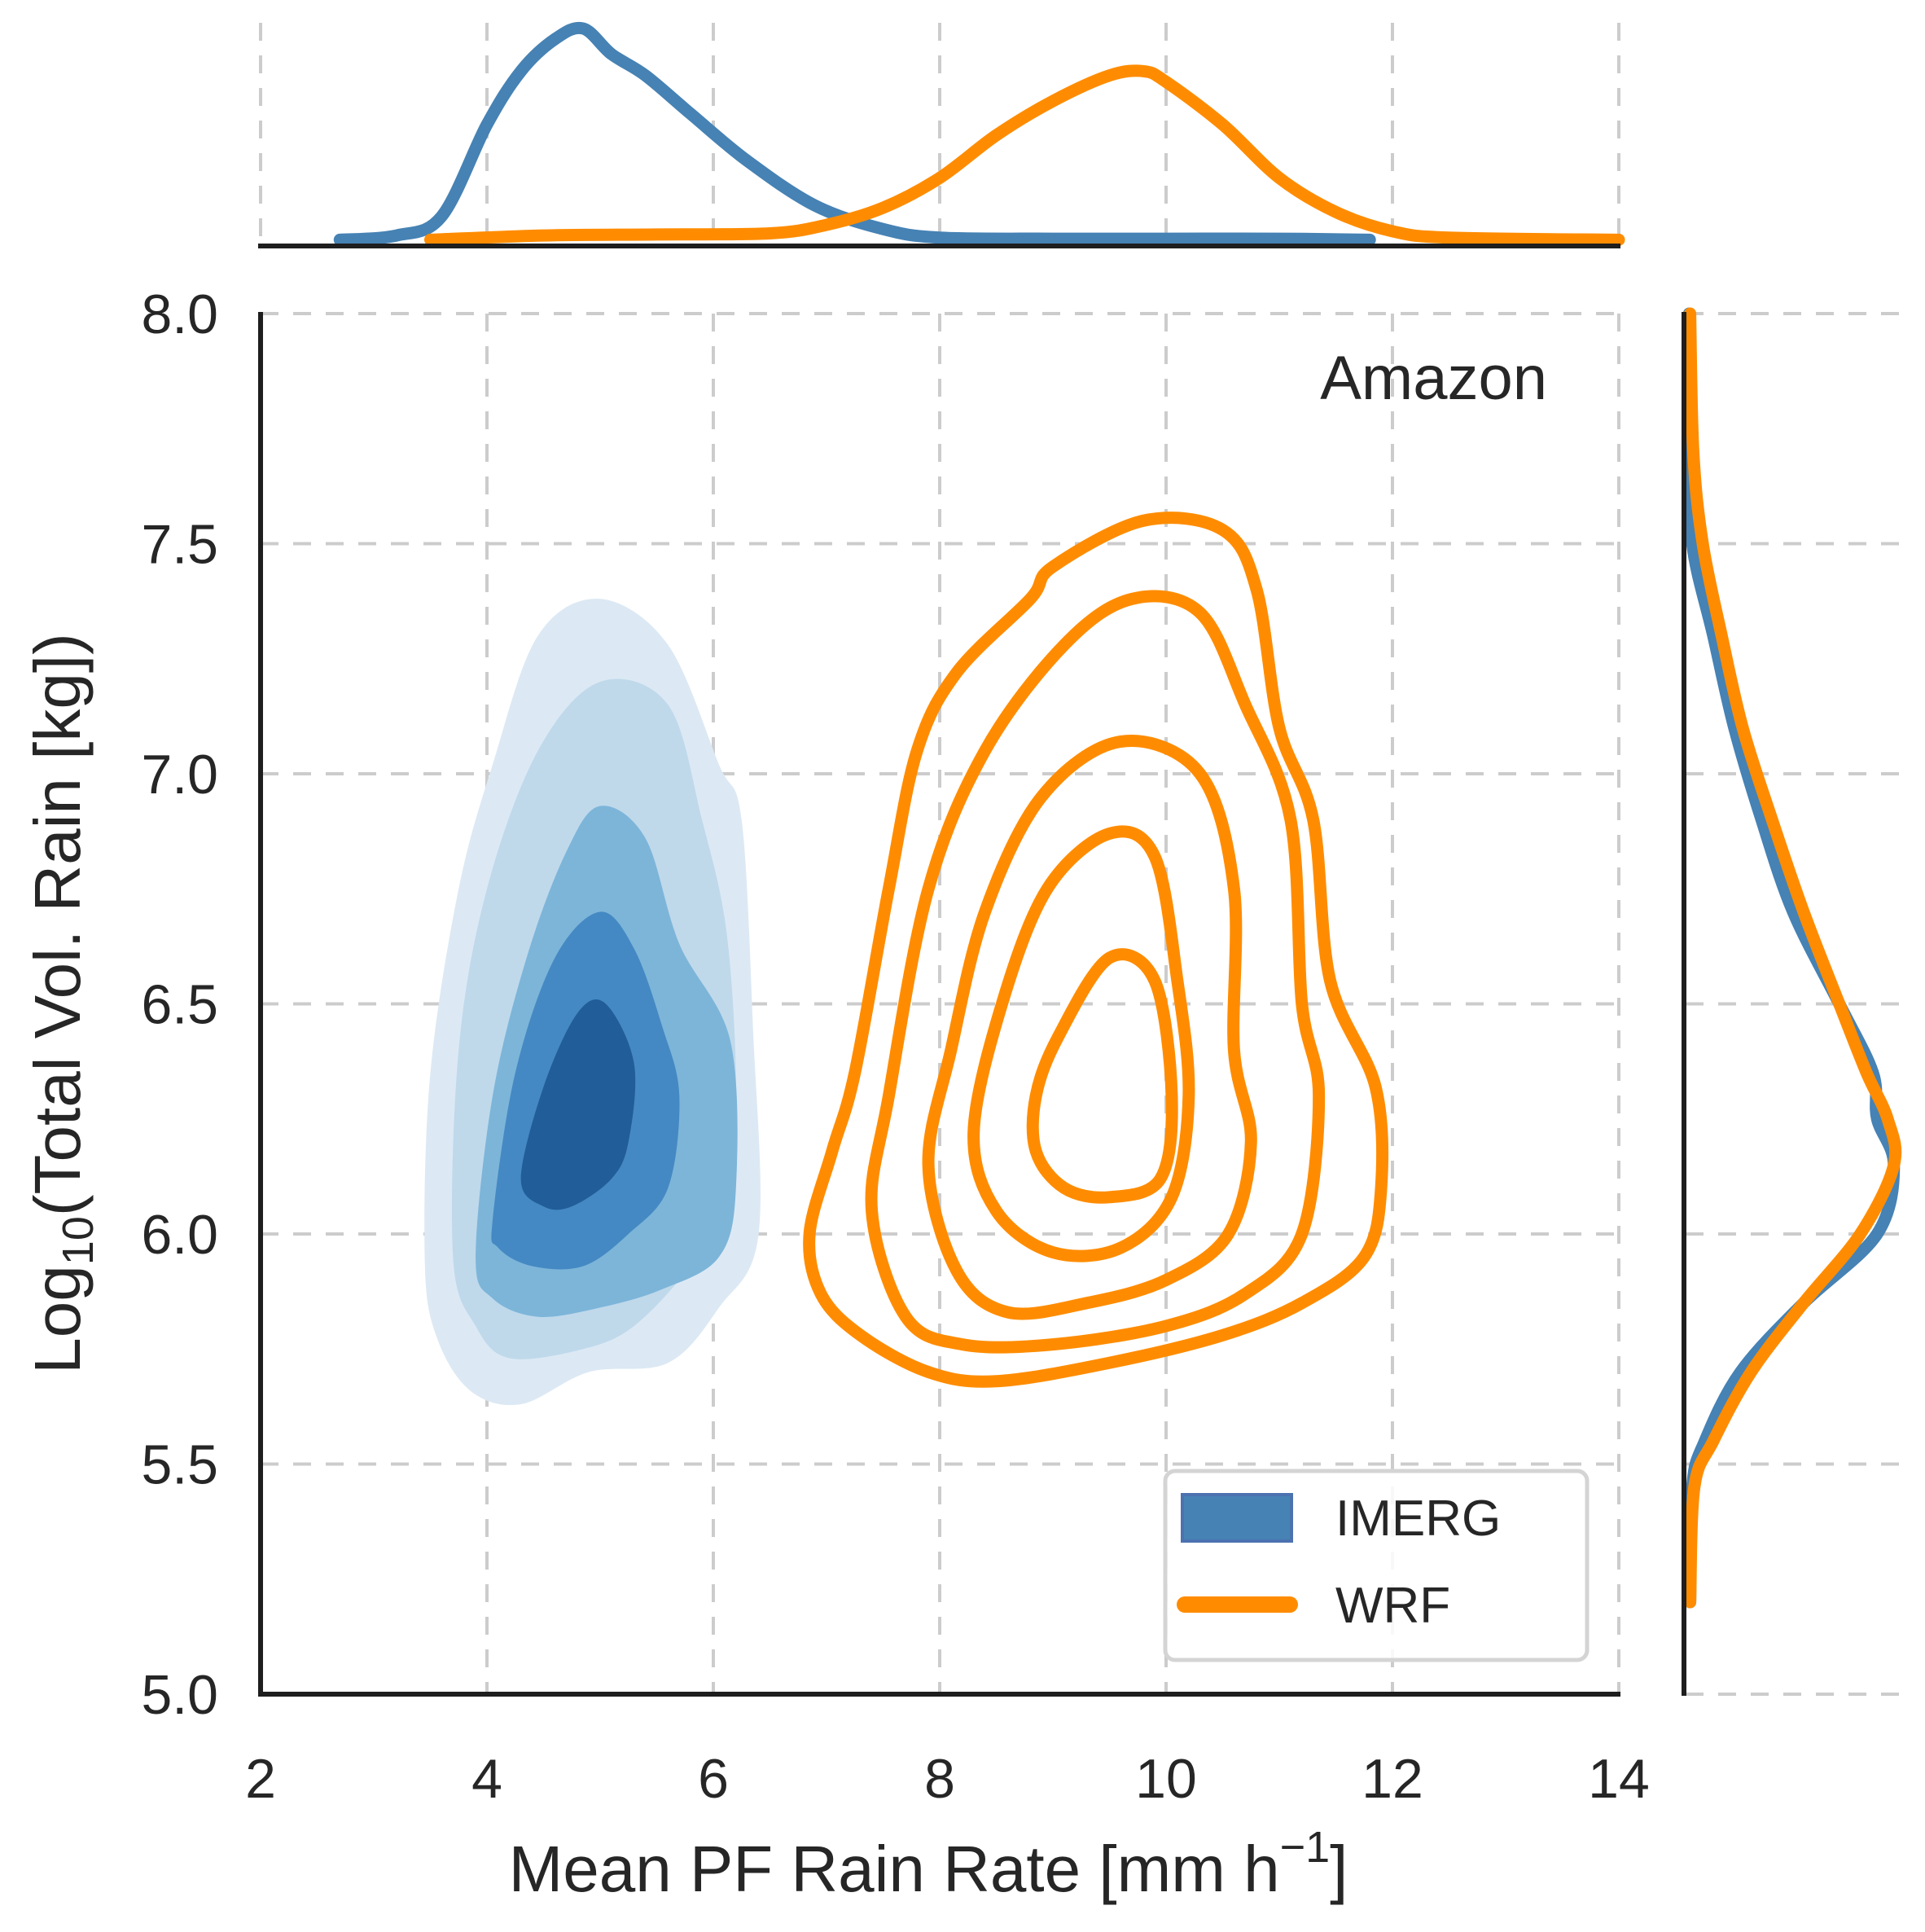 The height and width of the screenshot is (1932, 1925). I want to click on legend-swatch-imerg, so click(1237, 1518).